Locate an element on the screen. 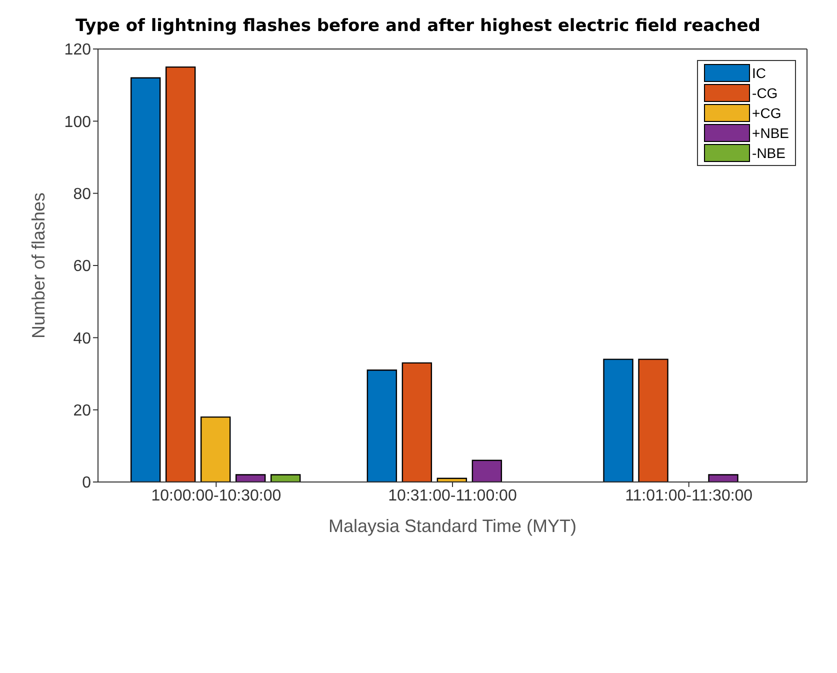 The width and height of the screenshot is (837, 673). y-tick-label: 20 is located at coordinates (82, 411).